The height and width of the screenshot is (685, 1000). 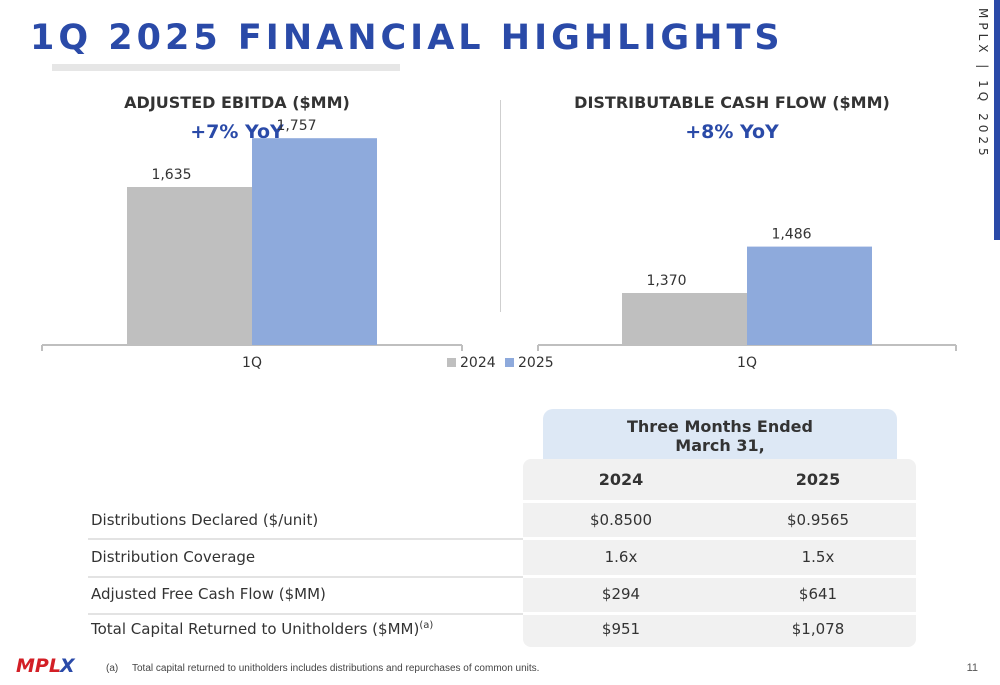 What do you see at coordinates (621, 557) in the screenshot?
I see `cell-coverage-2024: 1.6x` at bounding box center [621, 557].